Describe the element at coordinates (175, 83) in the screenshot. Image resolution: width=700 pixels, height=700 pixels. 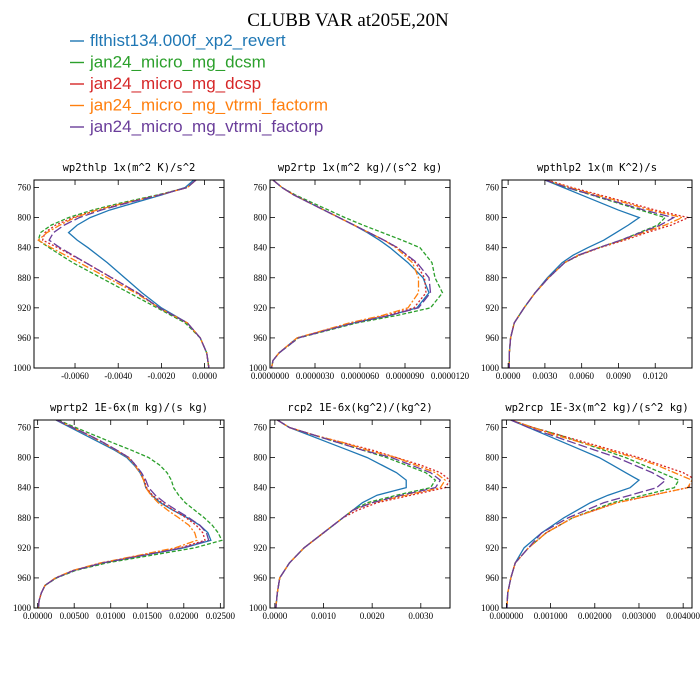
I see `legend-label: jan24_micro_mg_dcsp` at that location.